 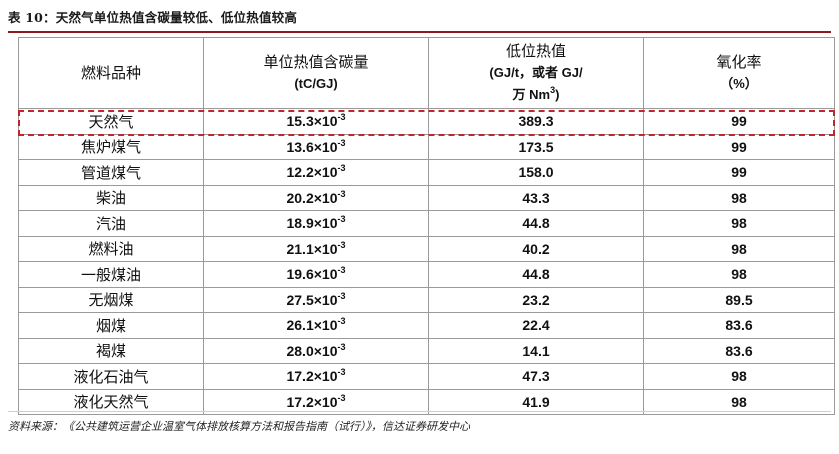 I want to click on header-carbon-label: 单位热值含碳量, so click(x=316, y=62).